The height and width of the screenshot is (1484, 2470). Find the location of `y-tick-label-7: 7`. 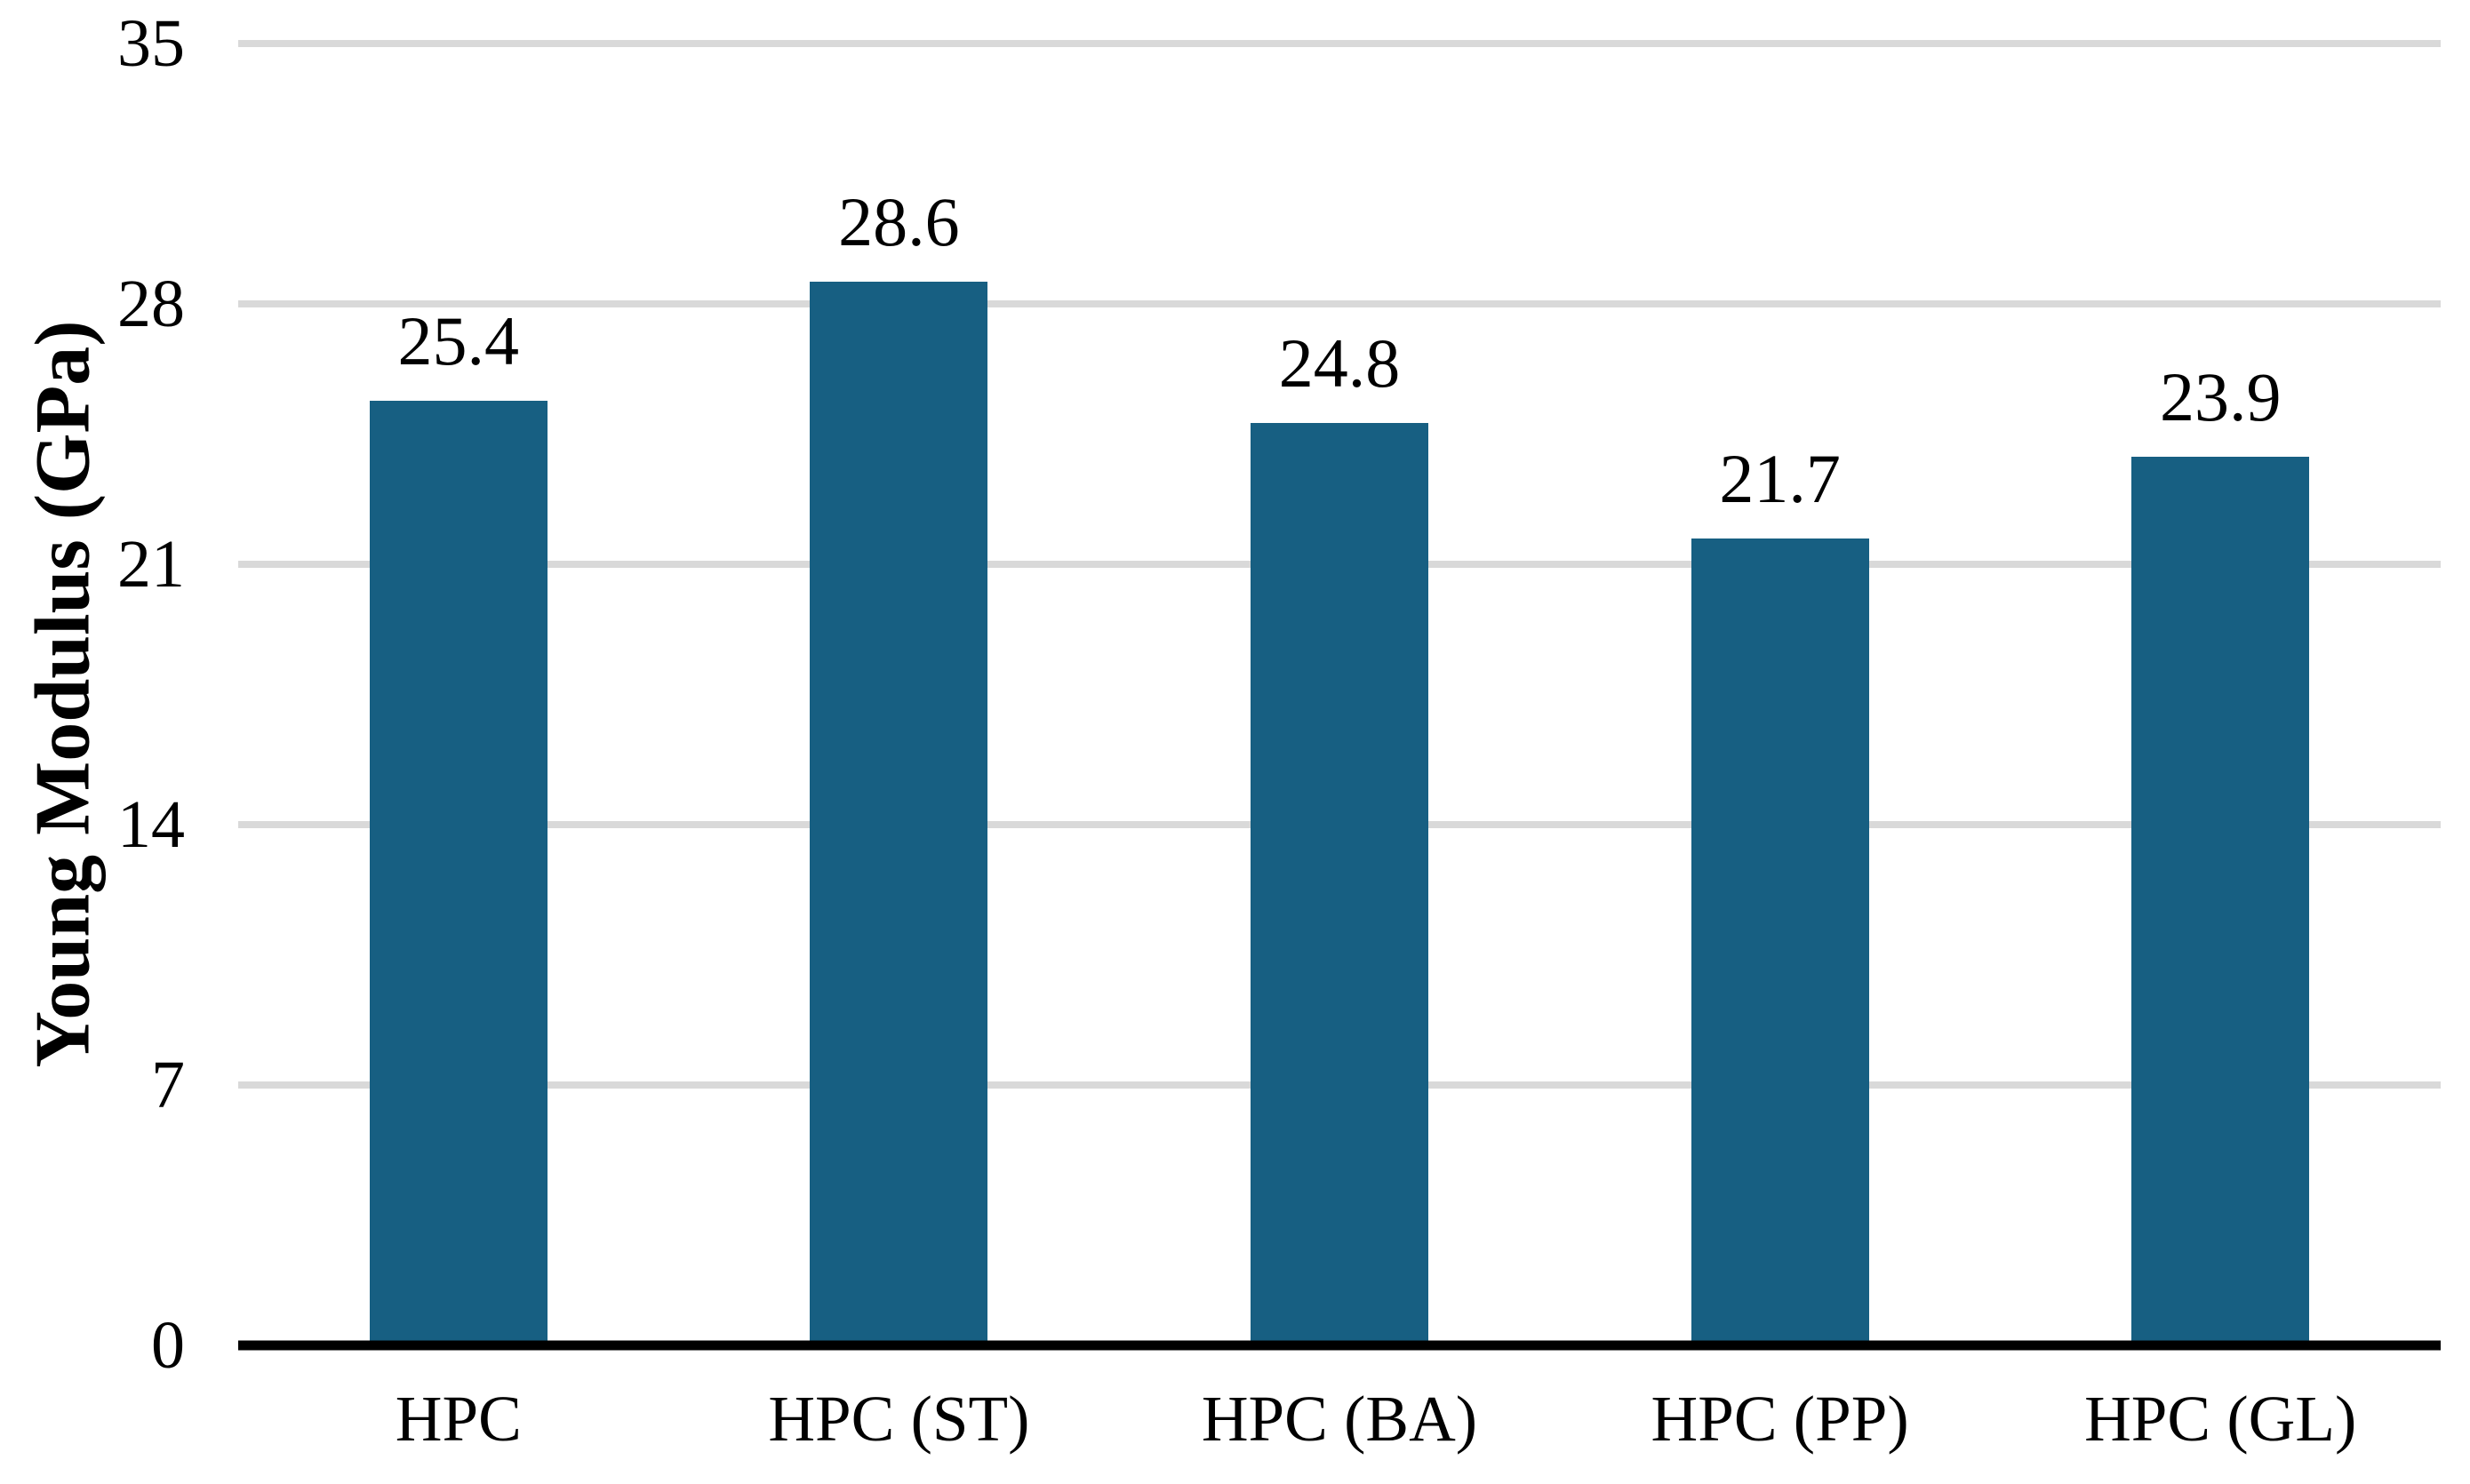

y-tick-label-7: 7 is located at coordinates (168, 1085).